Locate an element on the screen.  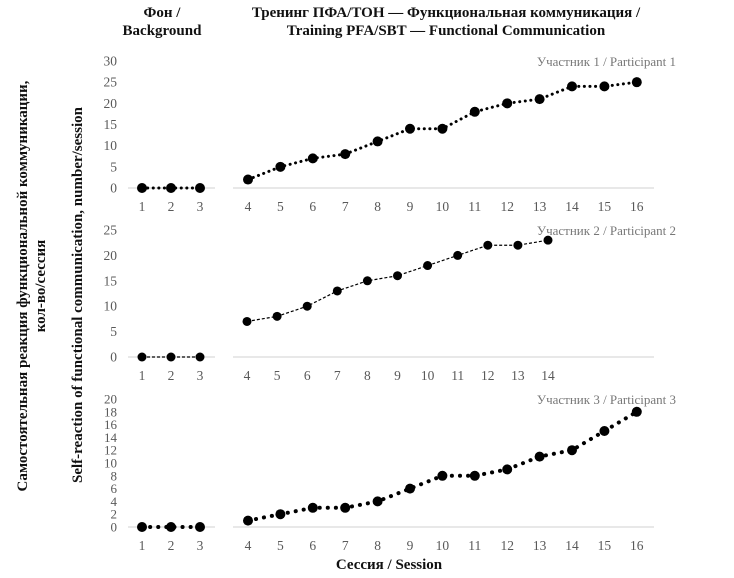
x-tick-label: 4 is located at coordinates (247, 375).